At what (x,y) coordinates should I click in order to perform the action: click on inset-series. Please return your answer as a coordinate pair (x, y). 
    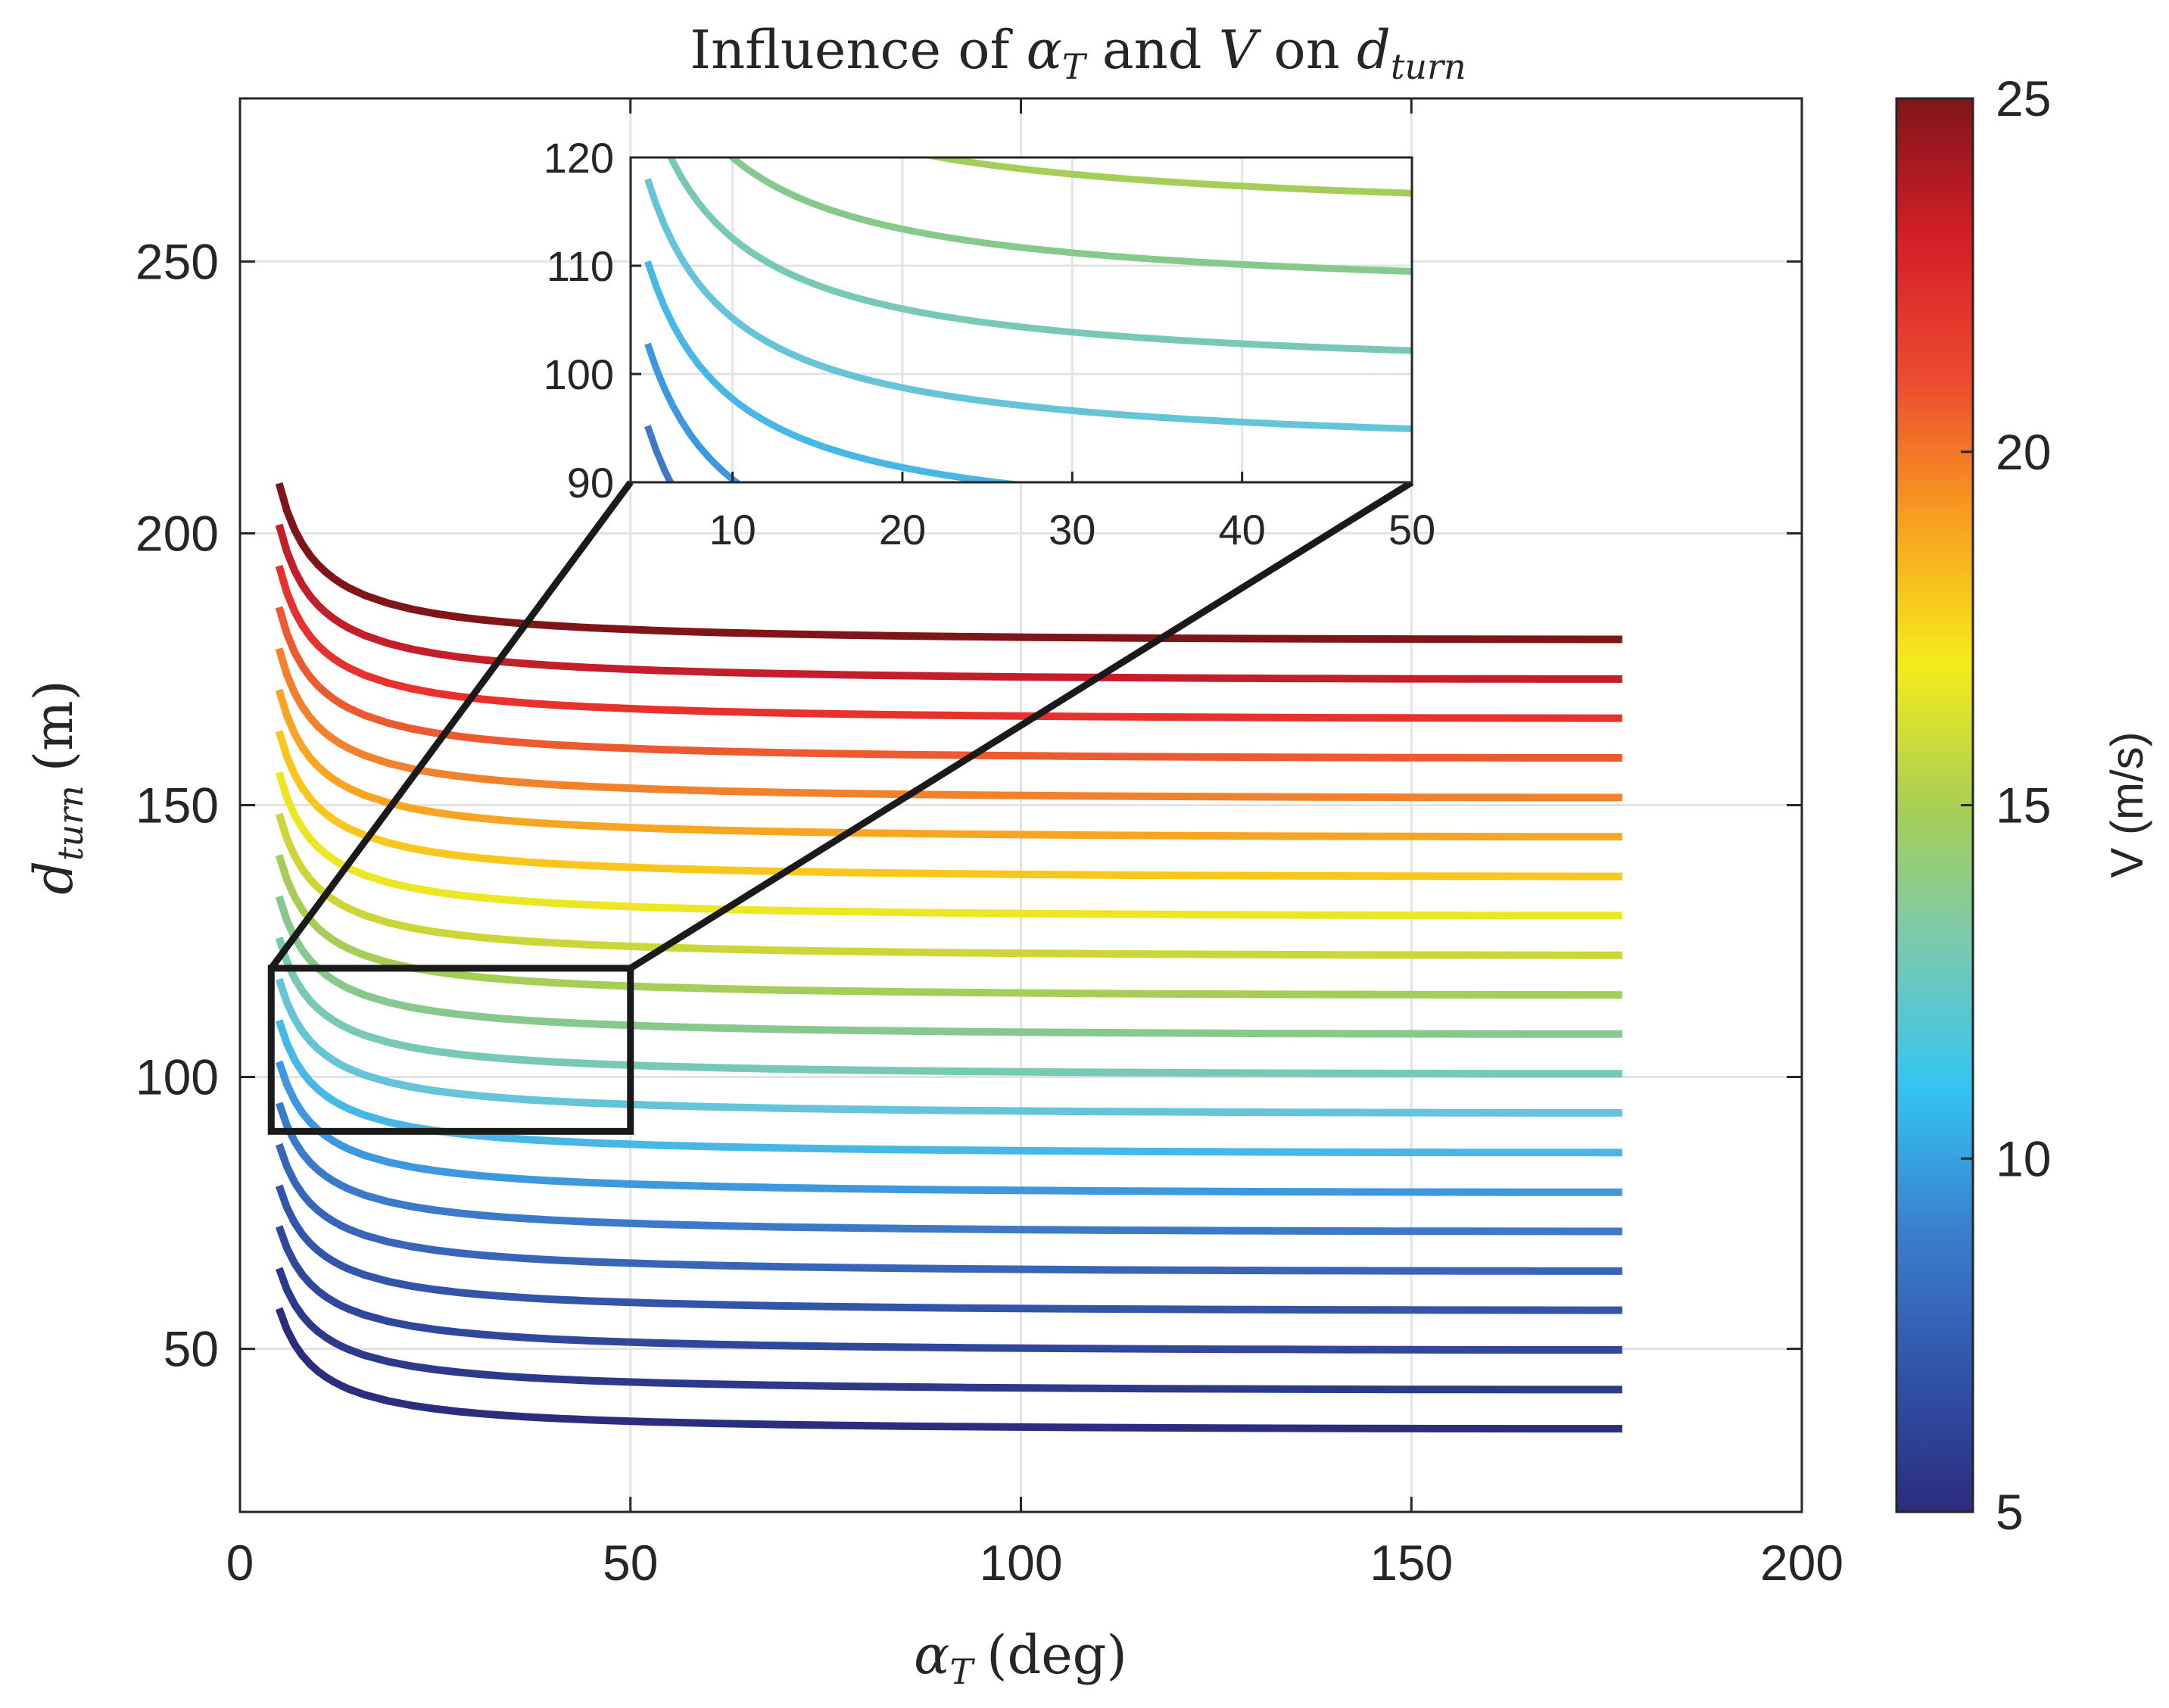
    Looking at the image, I should click on (1028, 319).